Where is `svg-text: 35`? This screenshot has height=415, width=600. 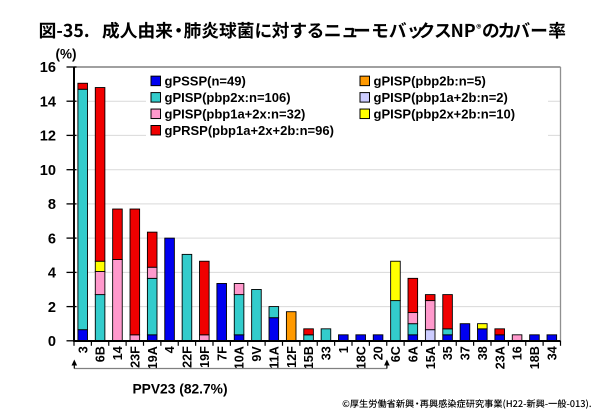 svg-text: 35 is located at coordinates (448, 353).